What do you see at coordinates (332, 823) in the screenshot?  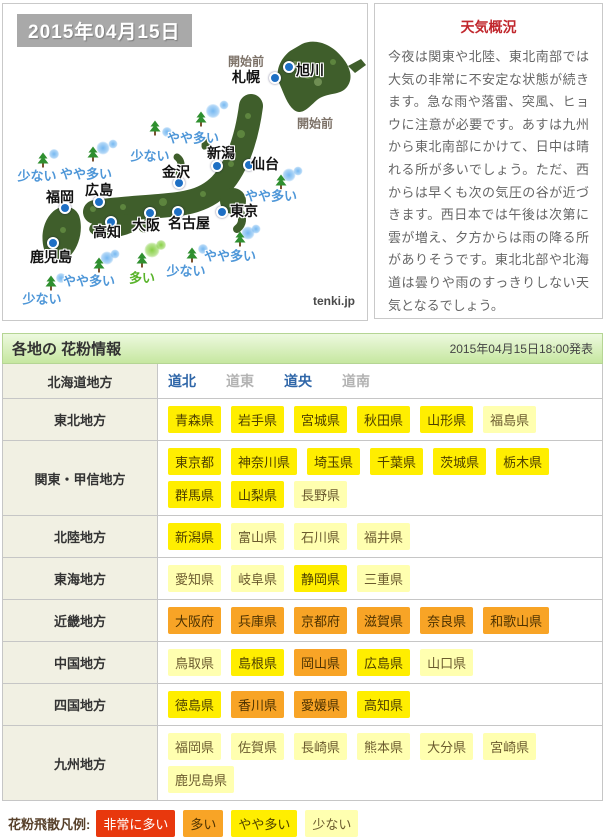 I see `legend-chip-low: 少ない` at bounding box center [332, 823].